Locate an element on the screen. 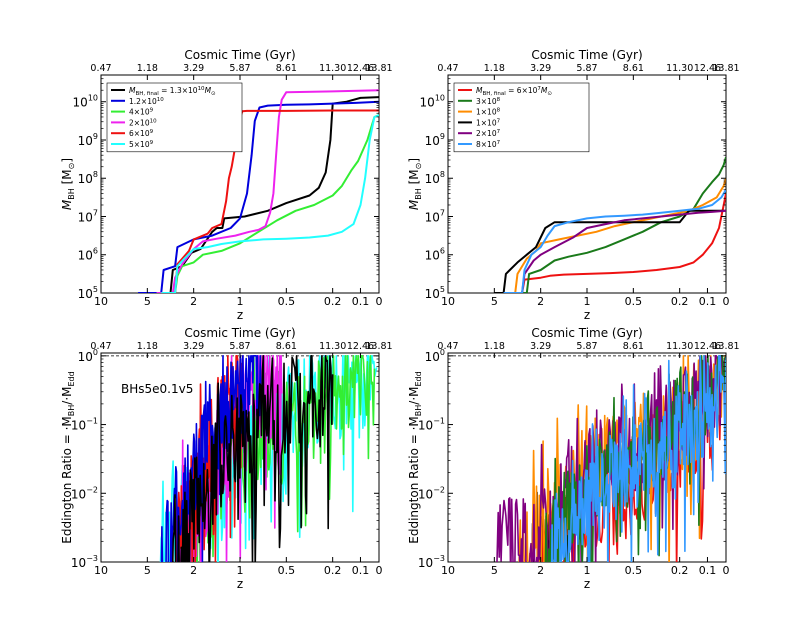 This screenshot has width=807, height=632. series-line-magenta is located at coordinates (267, 191).